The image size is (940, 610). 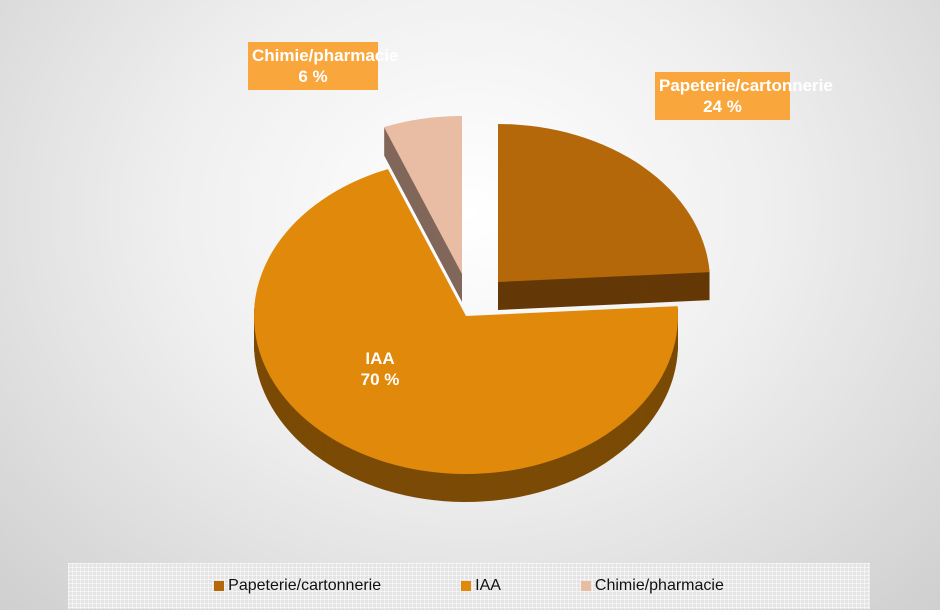 What do you see at coordinates (380, 358) in the screenshot?
I see `data-label-category: IAA` at bounding box center [380, 358].